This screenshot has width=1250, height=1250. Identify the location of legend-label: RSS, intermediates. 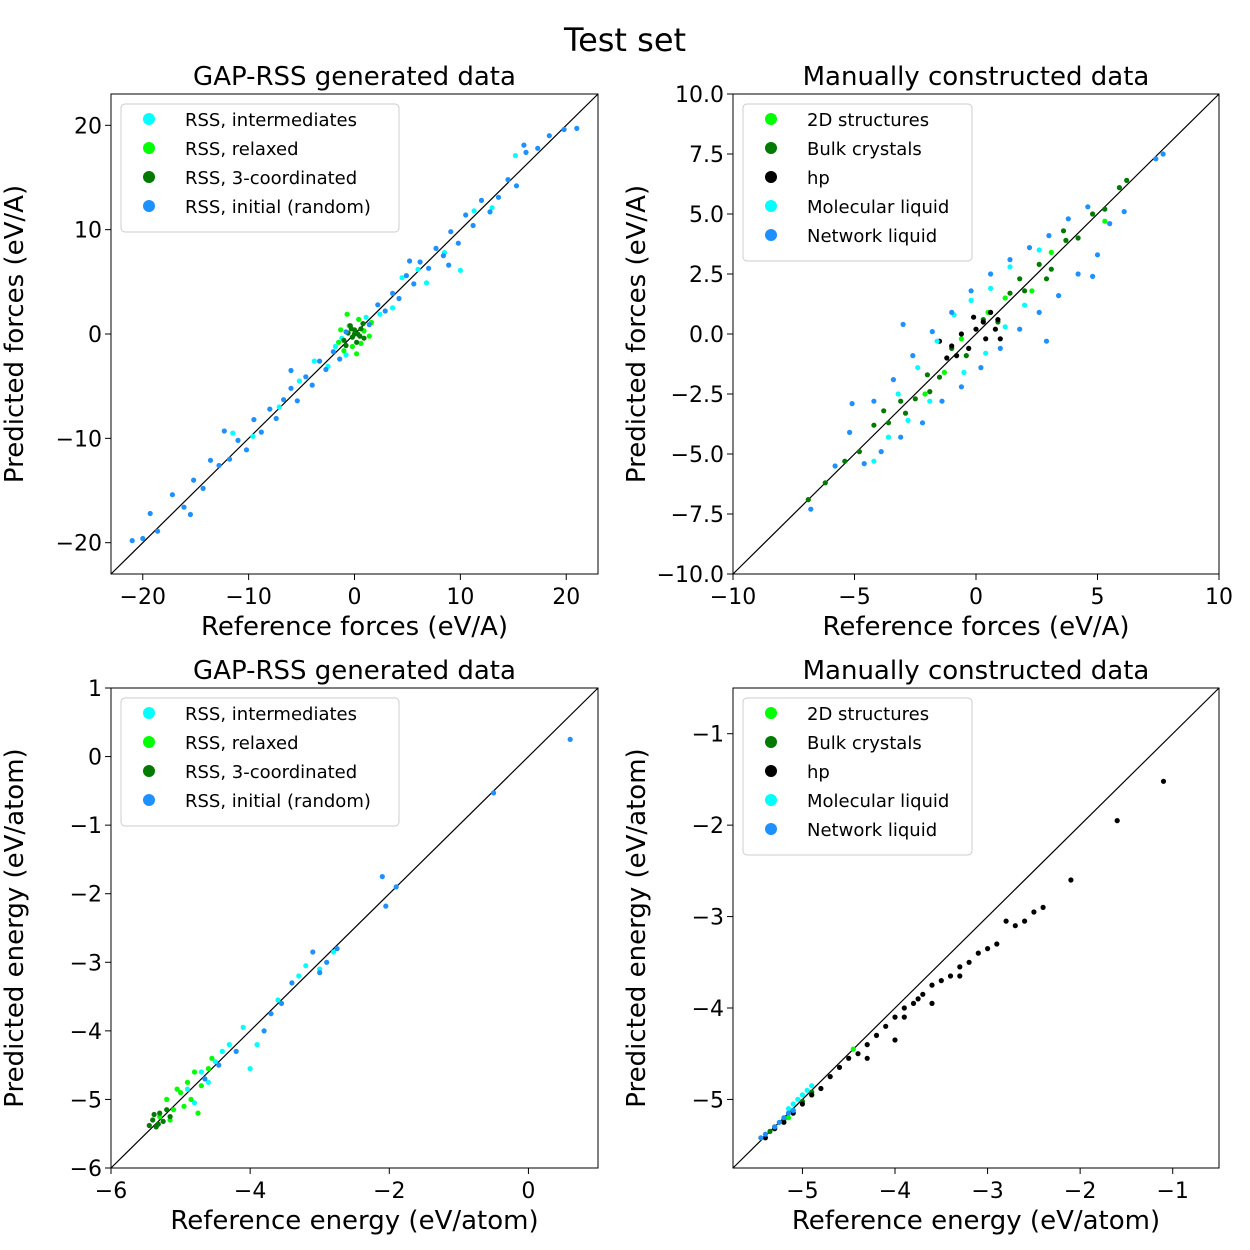
(271, 714).